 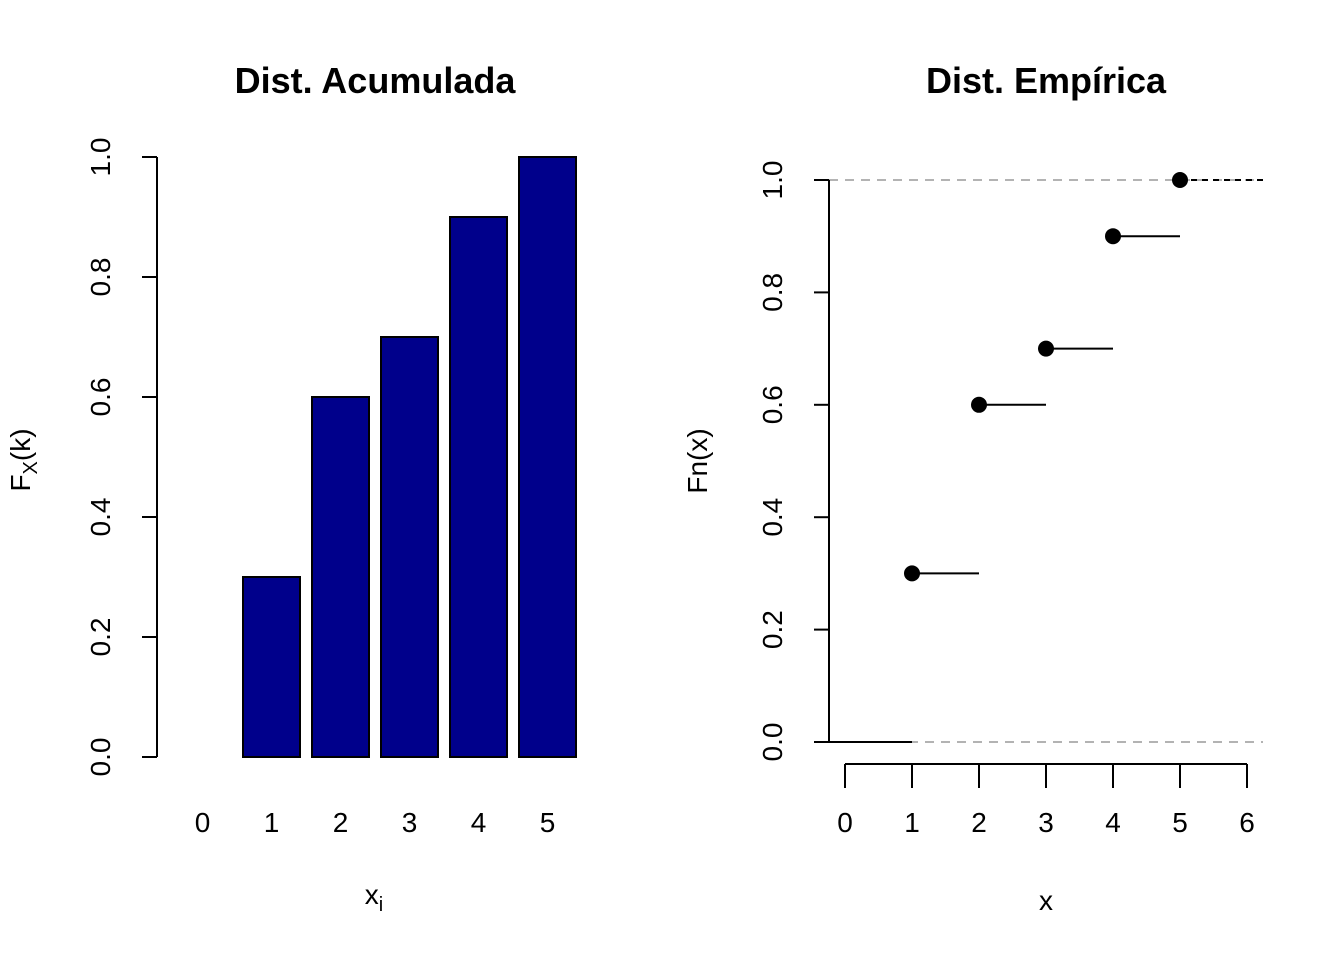 What do you see at coordinates (20, 444) in the screenshot?
I see `y-axis-label-rest: (k)` at bounding box center [20, 444].